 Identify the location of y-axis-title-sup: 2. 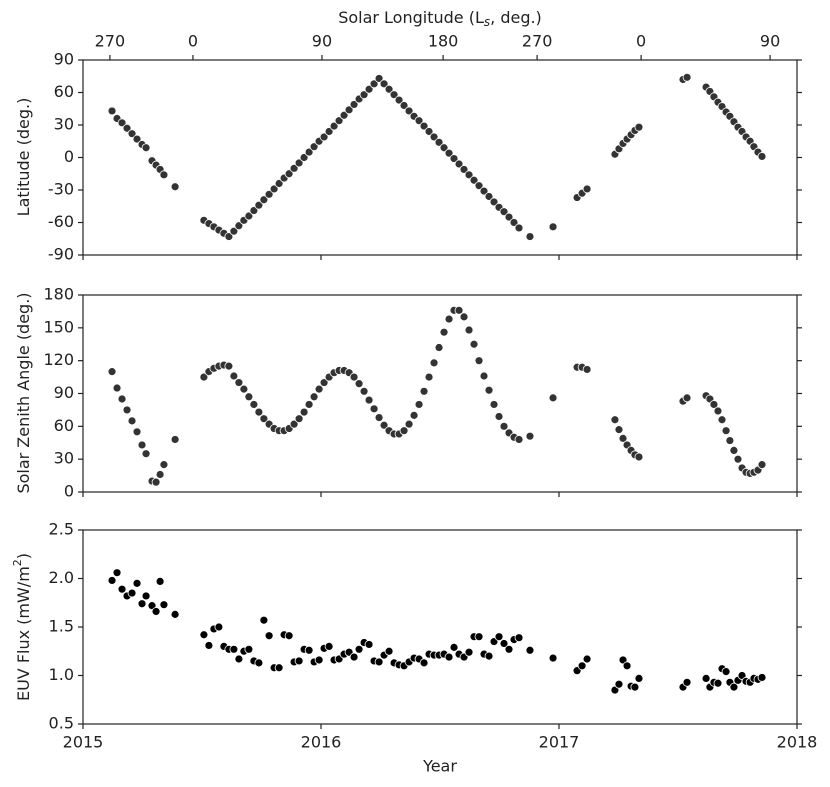
(17, 562).